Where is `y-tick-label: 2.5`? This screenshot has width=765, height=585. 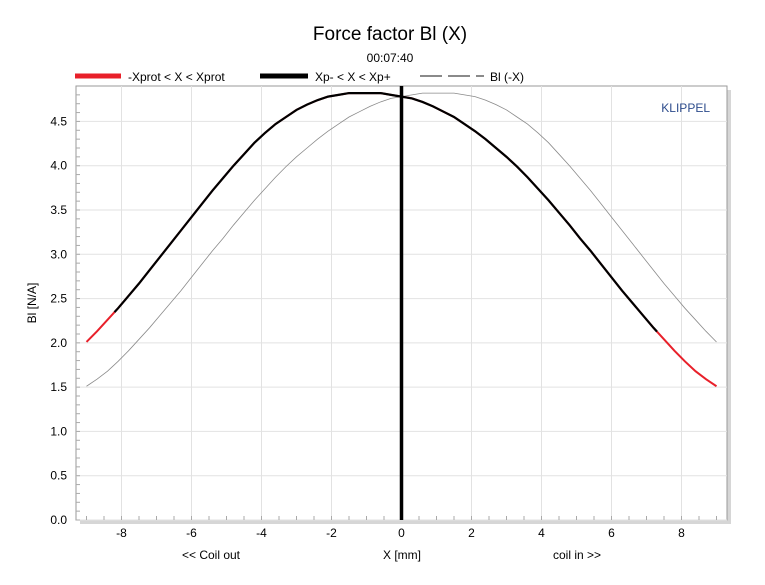
y-tick-label: 2.5 is located at coordinates (58, 299).